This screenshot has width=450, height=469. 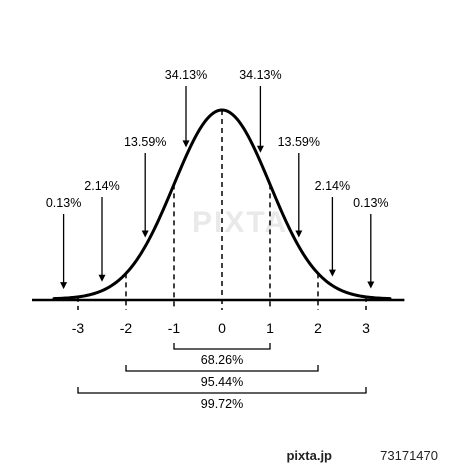 I want to click on footer-brand: pixta.jp, so click(x=309, y=455).